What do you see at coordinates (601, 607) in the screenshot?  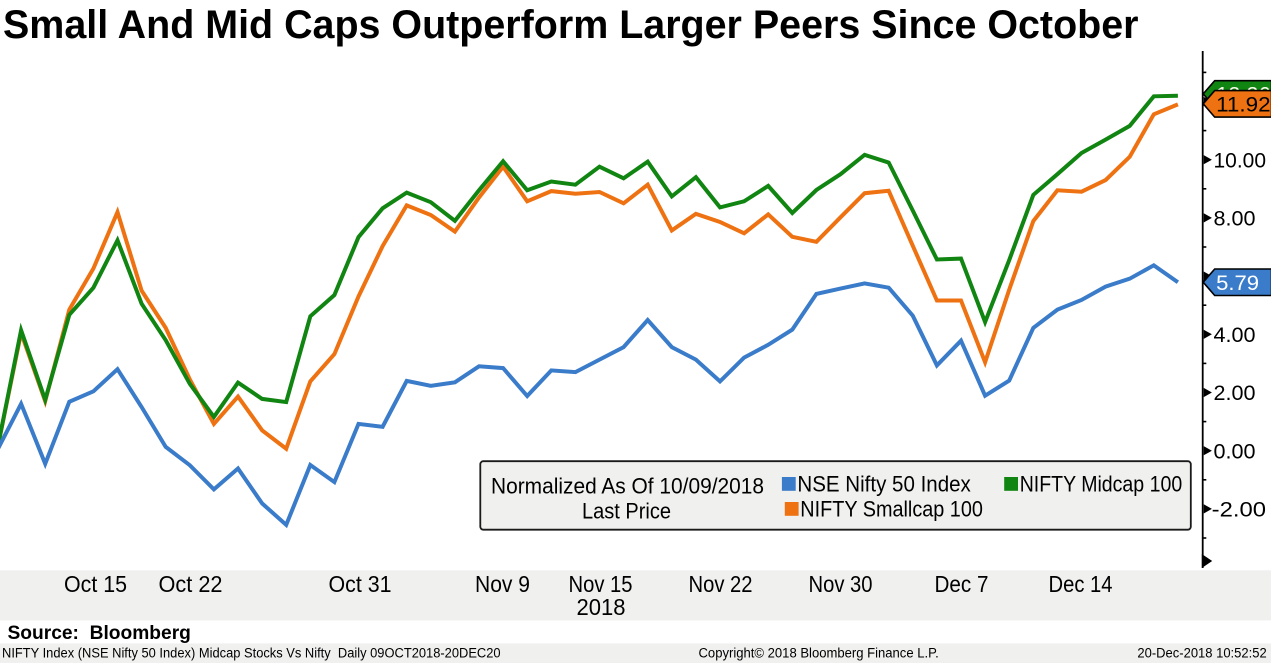 I see `svg-text: 2018` at bounding box center [601, 607].